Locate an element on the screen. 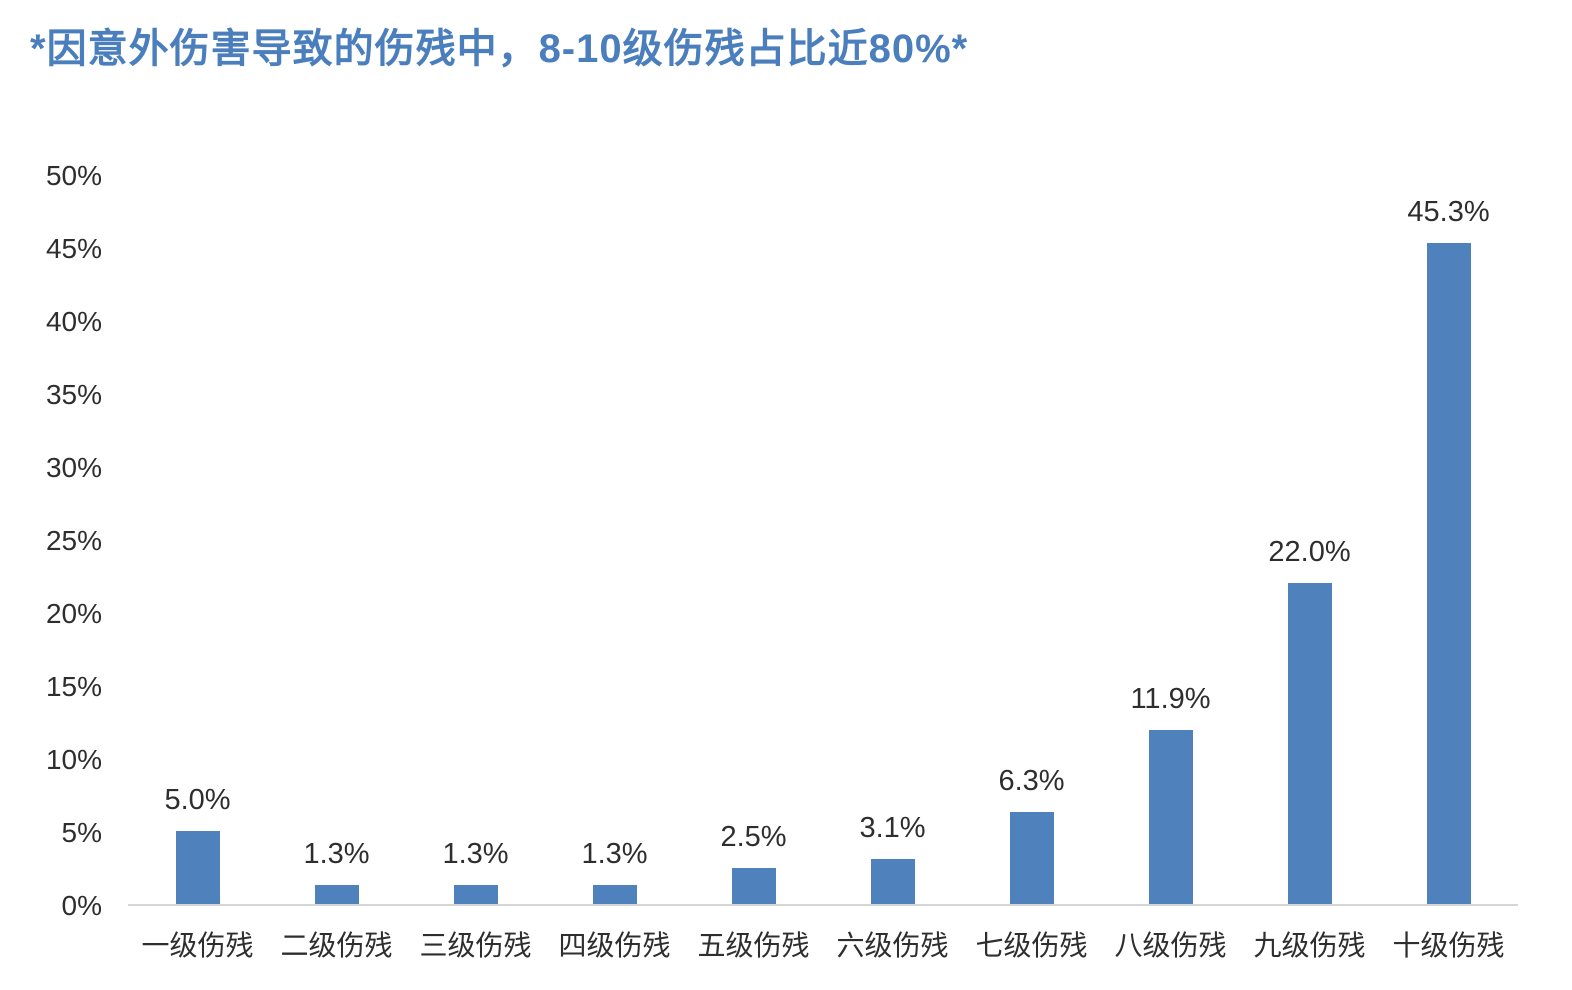  bar-二级伤残 is located at coordinates (336, 894).